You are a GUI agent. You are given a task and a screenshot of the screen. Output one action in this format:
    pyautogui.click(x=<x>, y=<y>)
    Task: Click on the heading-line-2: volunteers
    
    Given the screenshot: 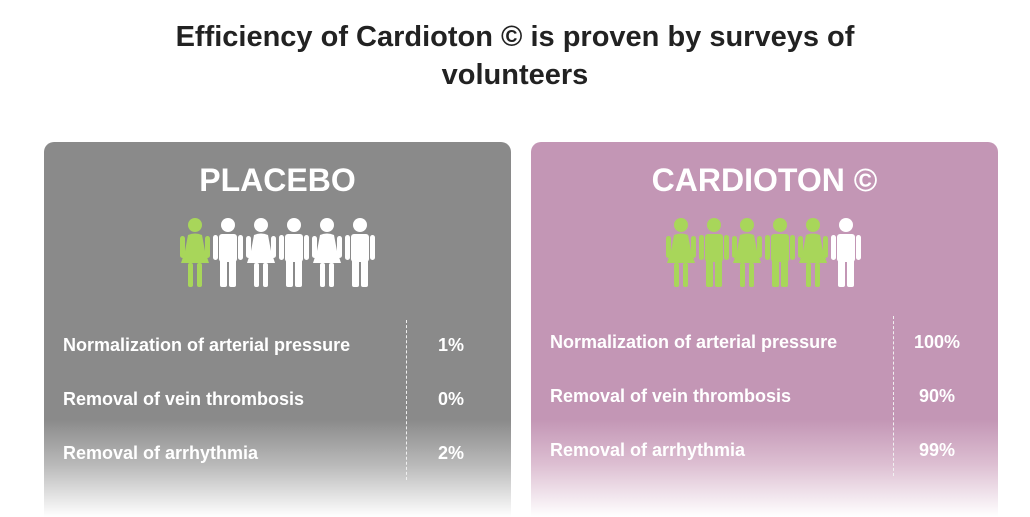 What is the action you would take?
    pyautogui.click(x=515, y=75)
    